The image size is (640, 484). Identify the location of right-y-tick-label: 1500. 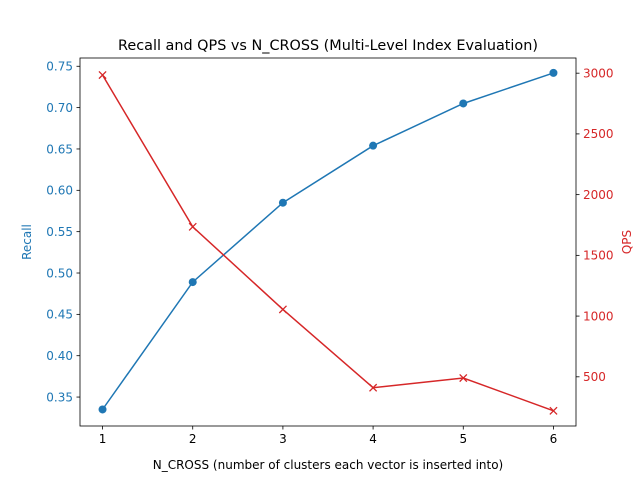
(598, 256).